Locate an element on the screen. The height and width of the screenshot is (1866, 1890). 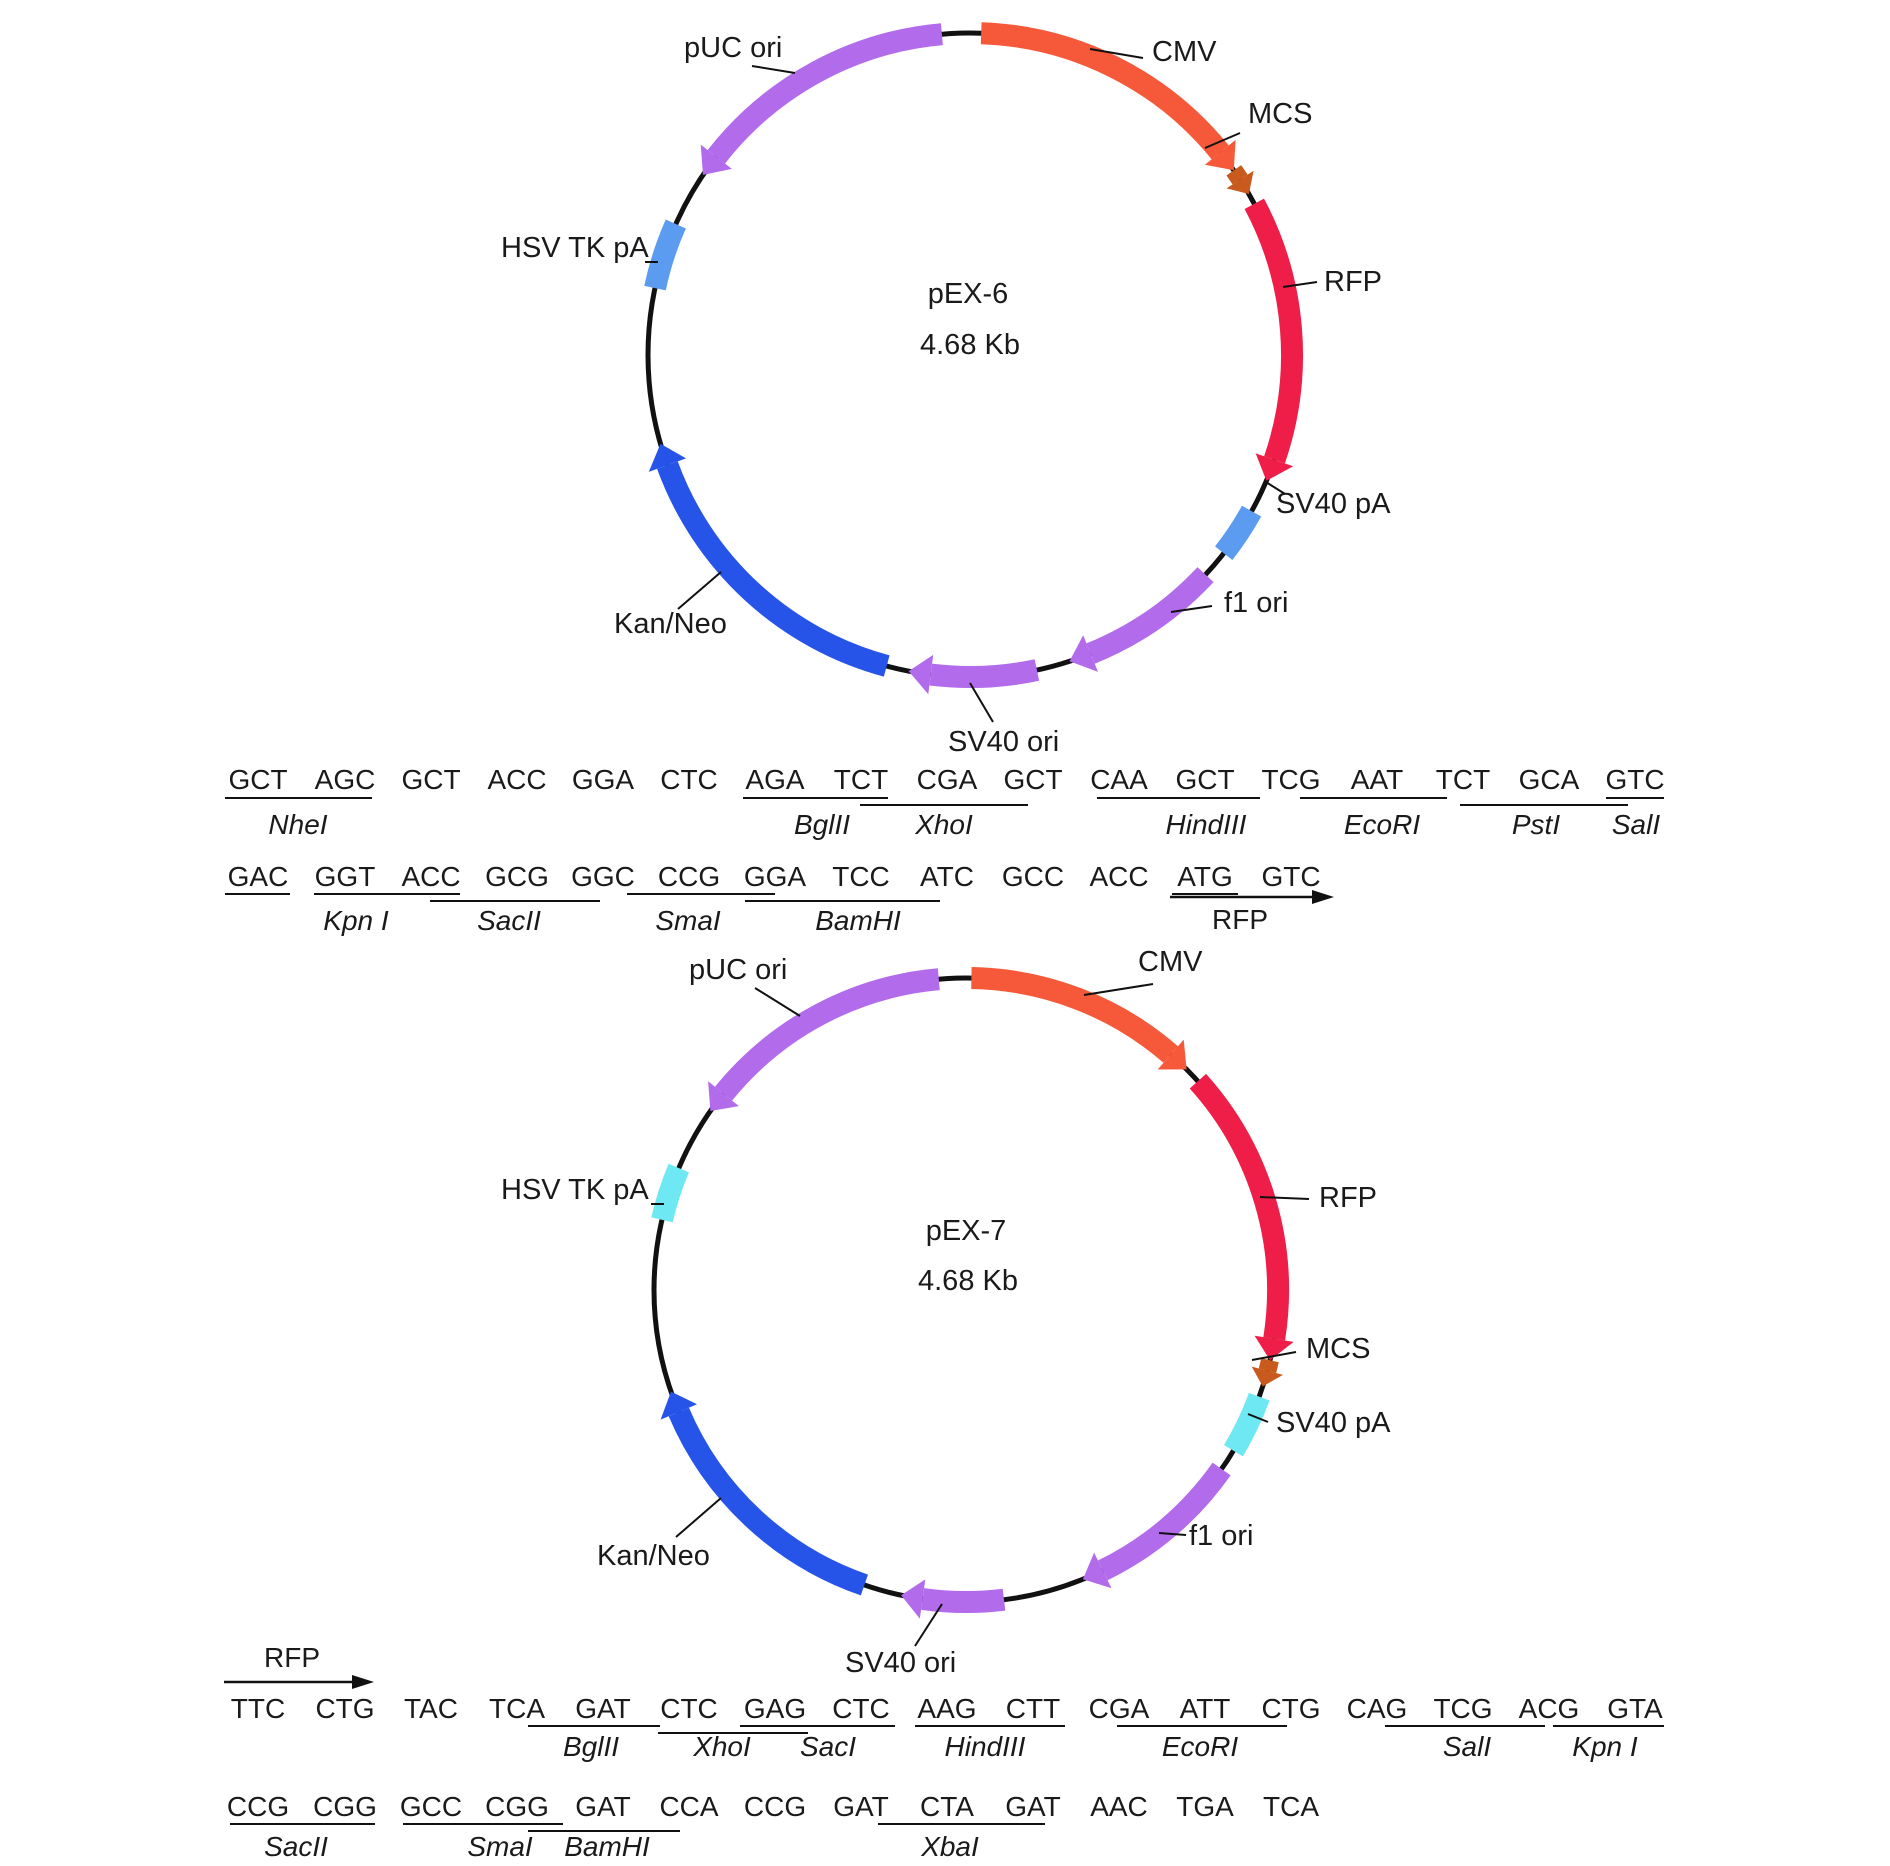
site-labels: Kpn I SacII SmaI BamHI is located at coordinates (612, 920).